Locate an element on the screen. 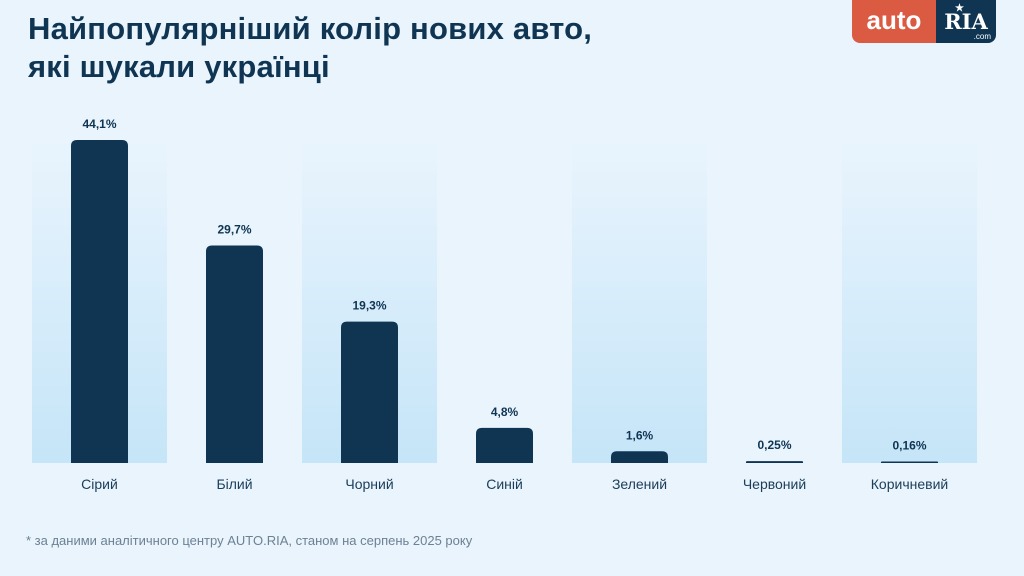 This screenshot has width=1024, height=576. title-line-1: Найпопулярніший колір нових авто, is located at coordinates (310, 28).